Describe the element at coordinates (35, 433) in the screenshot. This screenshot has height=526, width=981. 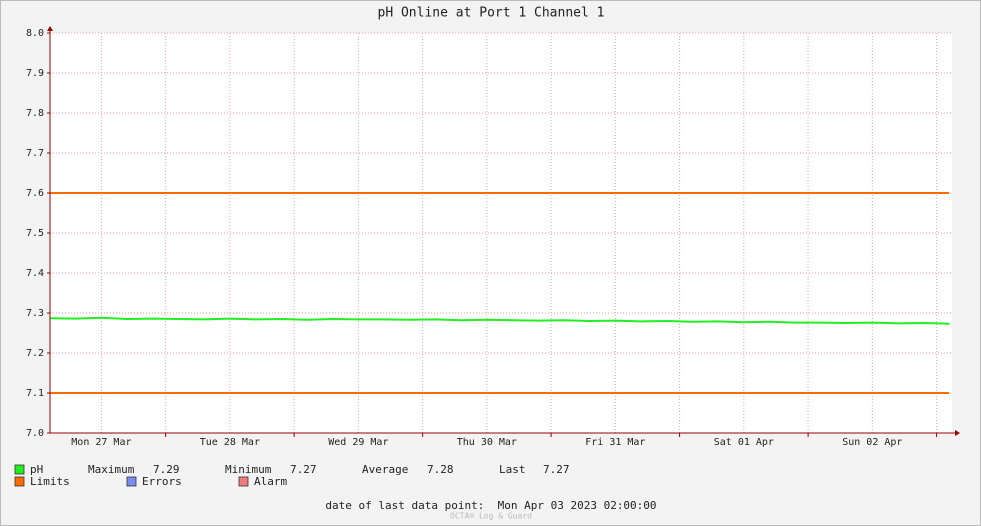
I see `y-tick-label: 7.0` at that location.